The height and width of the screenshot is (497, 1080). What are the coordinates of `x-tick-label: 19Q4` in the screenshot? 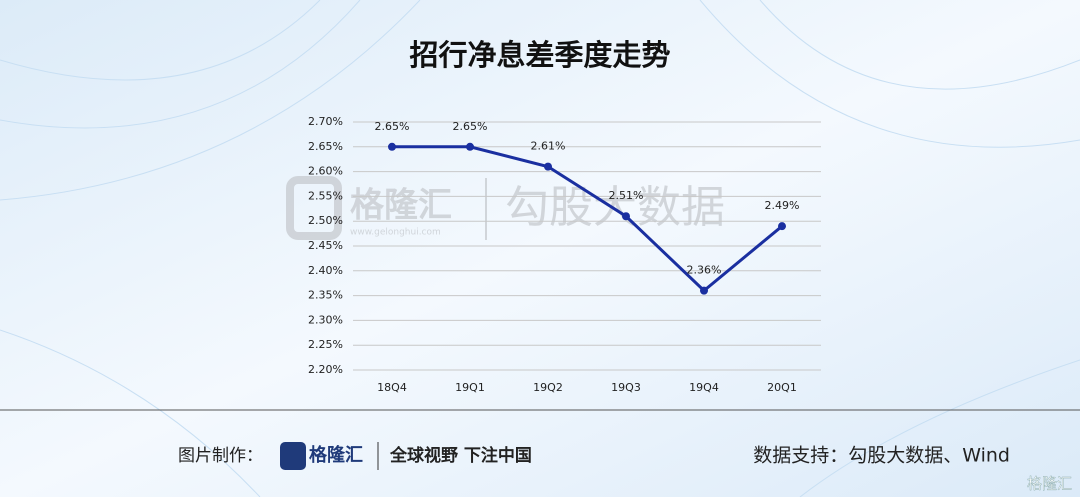 It's located at (704, 387).